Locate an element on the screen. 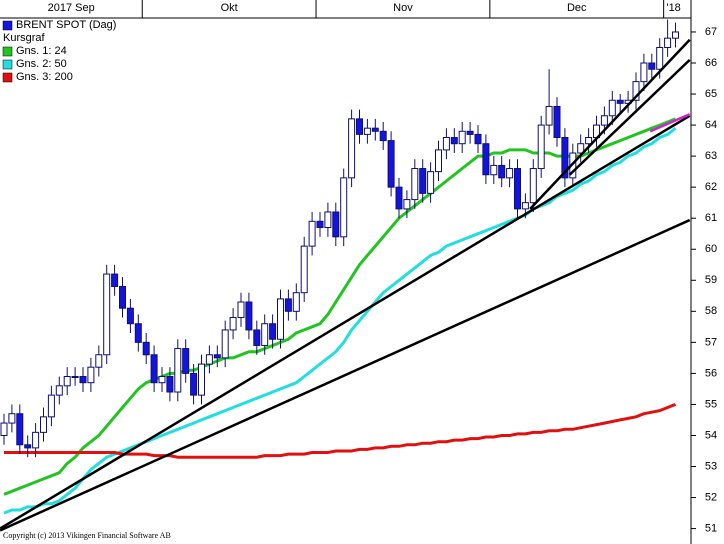  y-tick-label: 67 is located at coordinates (711, 32).